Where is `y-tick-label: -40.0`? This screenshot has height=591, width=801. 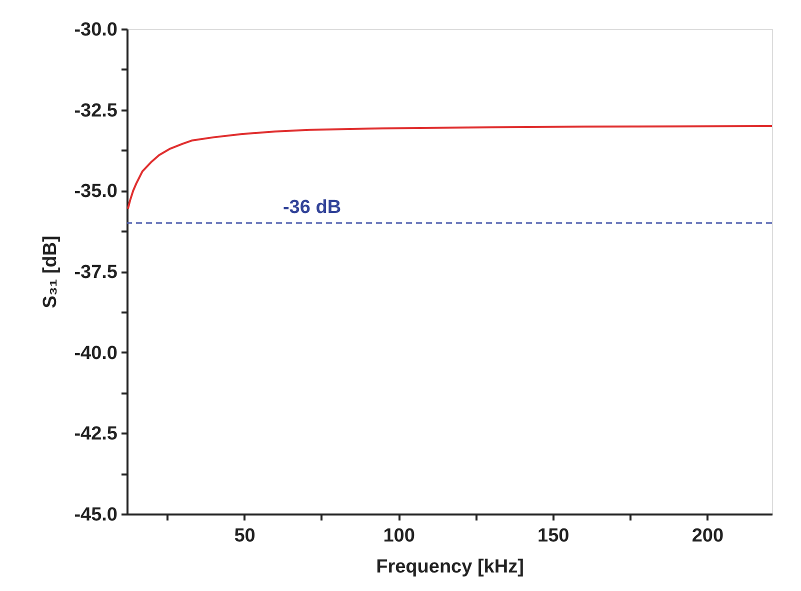 y-tick-label: -40.0 is located at coordinates (96, 353).